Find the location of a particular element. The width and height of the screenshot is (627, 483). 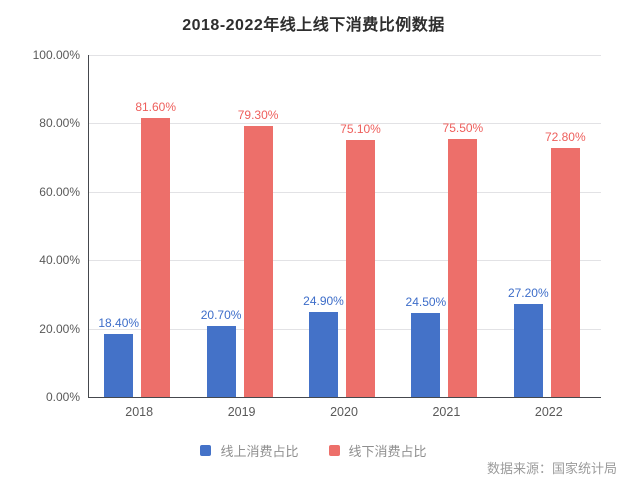

bar-online-2021 is located at coordinates (426, 355).